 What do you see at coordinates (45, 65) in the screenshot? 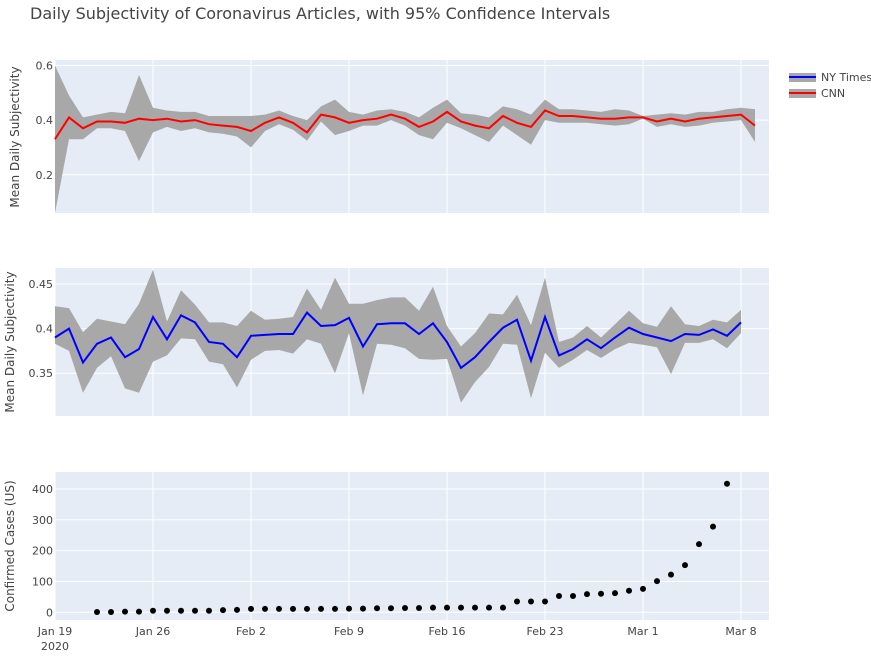
I see `y-tick-label: 0.6` at bounding box center [45, 65].